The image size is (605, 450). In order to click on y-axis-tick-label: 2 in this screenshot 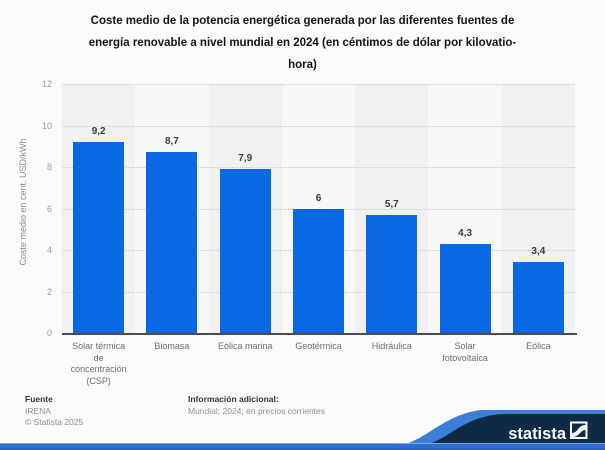, I will do `click(49, 291)`.